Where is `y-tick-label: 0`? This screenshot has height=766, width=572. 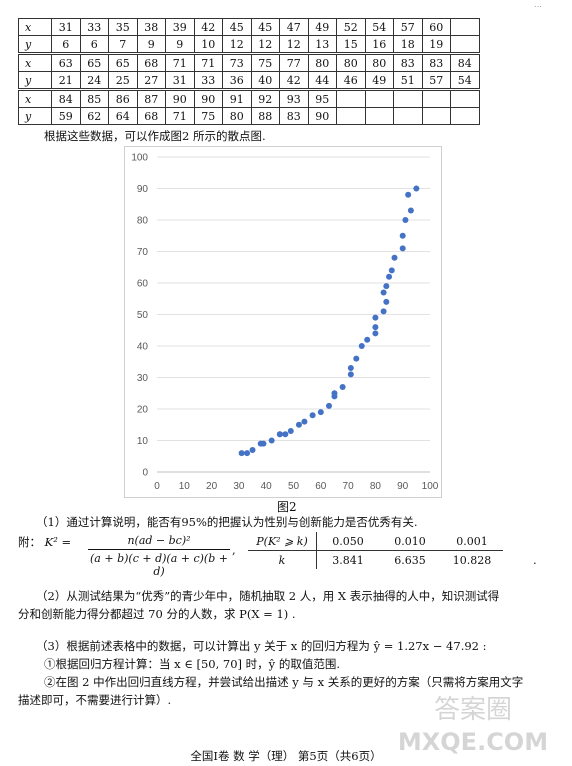
y-tick-label: 0 is located at coordinates (145, 473).